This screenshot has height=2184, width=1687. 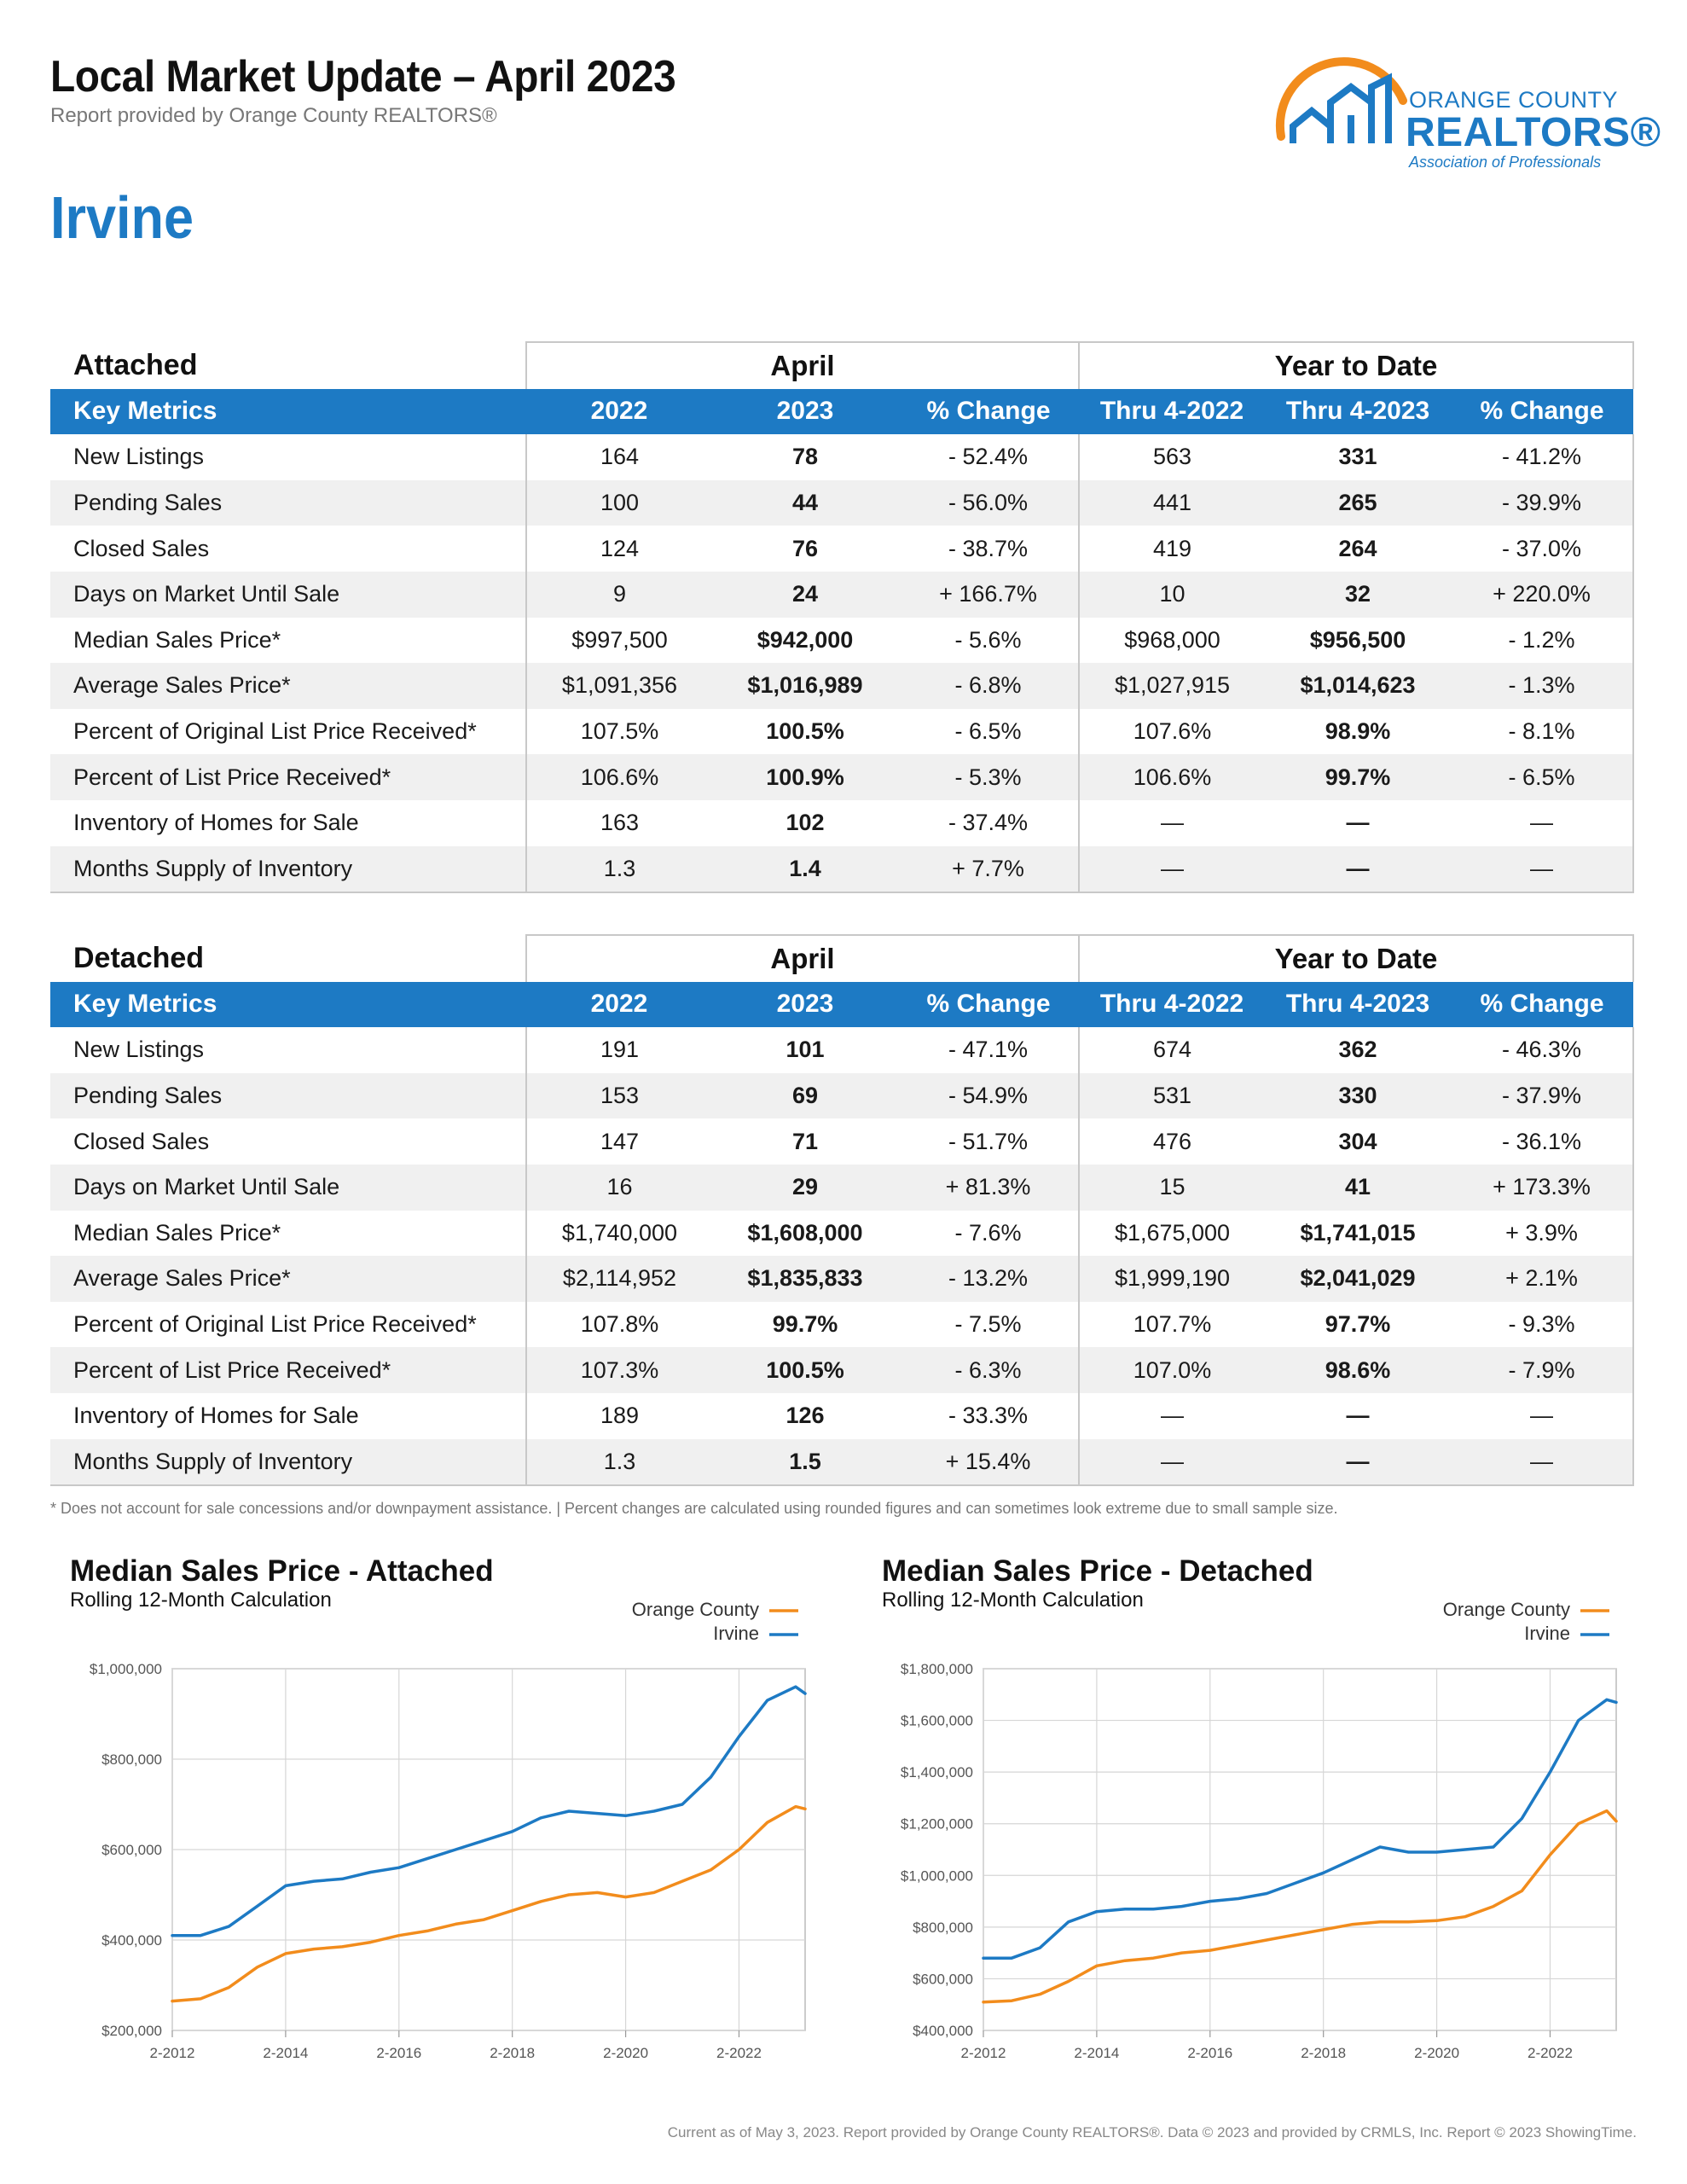 What do you see at coordinates (989, 869) in the screenshot?
I see `april-pct-change: + 7.7%` at bounding box center [989, 869].